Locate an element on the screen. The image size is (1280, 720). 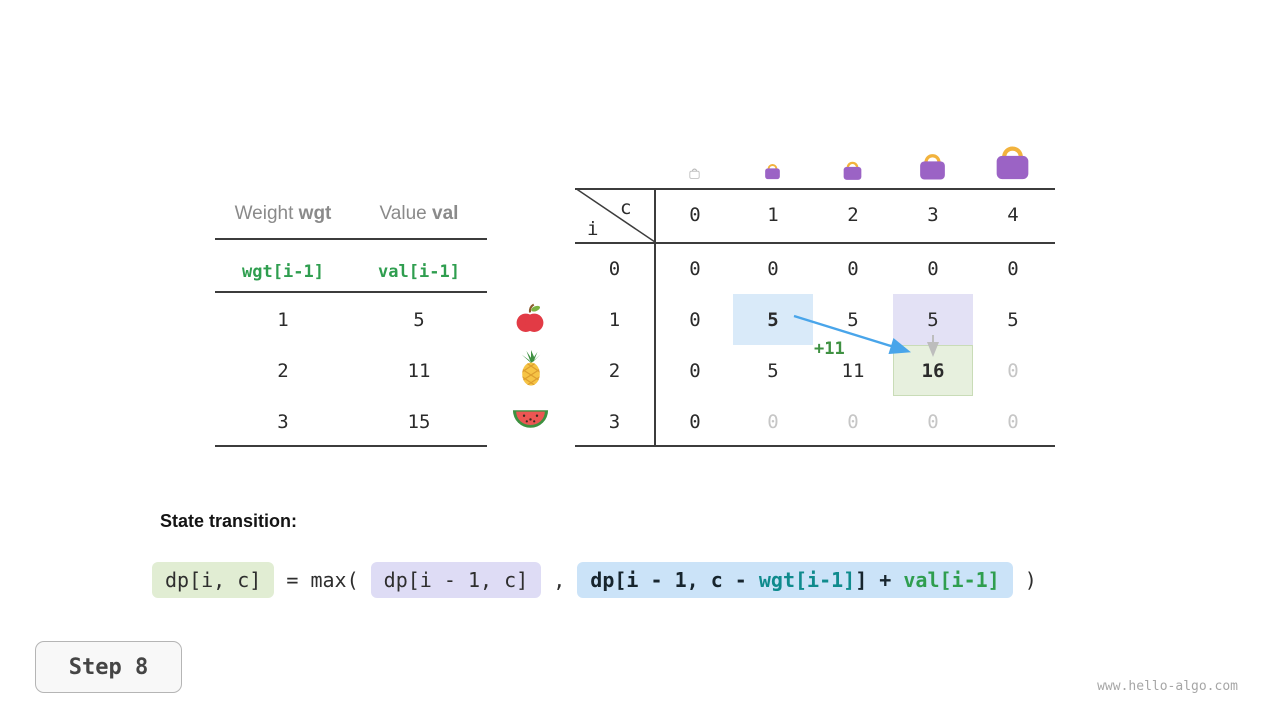
items-index-row: wgt[i-1] val[i-1] is located at coordinates (351, 272).